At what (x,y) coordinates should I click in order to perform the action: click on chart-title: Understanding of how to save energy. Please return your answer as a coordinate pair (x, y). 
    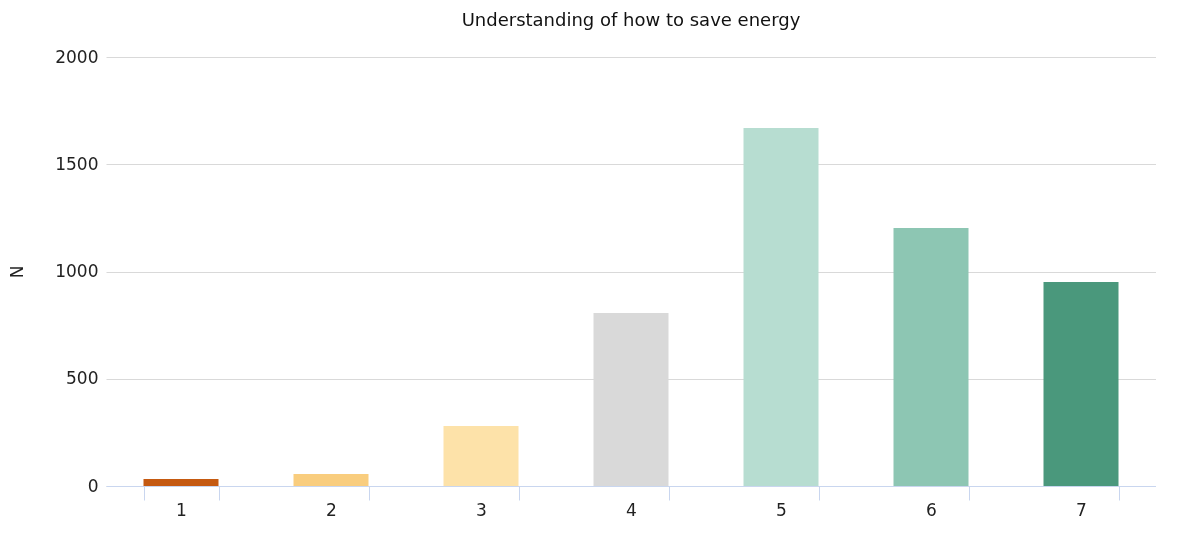
    Looking at the image, I should click on (631, 19).